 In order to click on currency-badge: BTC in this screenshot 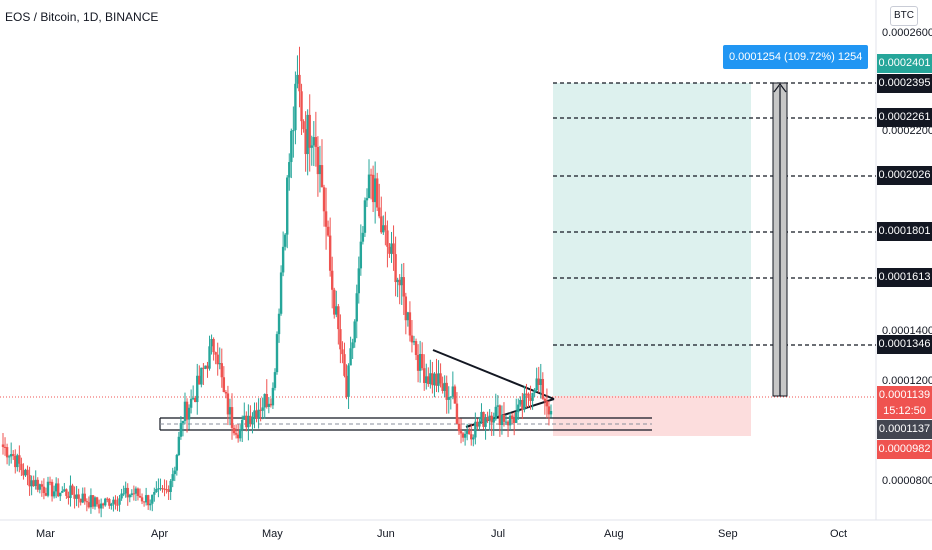, I will do `click(904, 16)`.